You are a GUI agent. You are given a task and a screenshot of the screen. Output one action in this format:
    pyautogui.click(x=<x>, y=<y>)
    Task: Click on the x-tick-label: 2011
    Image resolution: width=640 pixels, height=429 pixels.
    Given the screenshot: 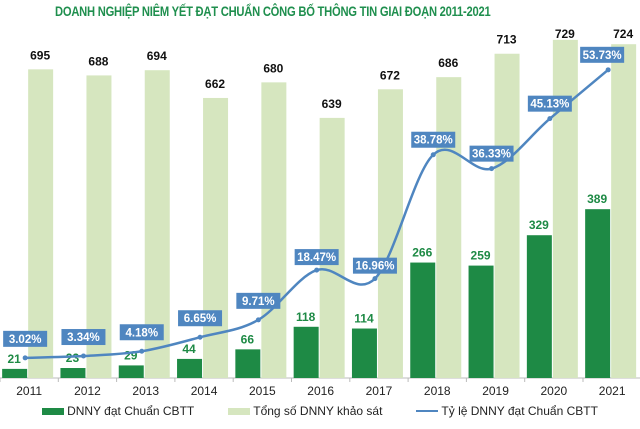 What is the action you would take?
    pyautogui.click(x=29, y=391)
    